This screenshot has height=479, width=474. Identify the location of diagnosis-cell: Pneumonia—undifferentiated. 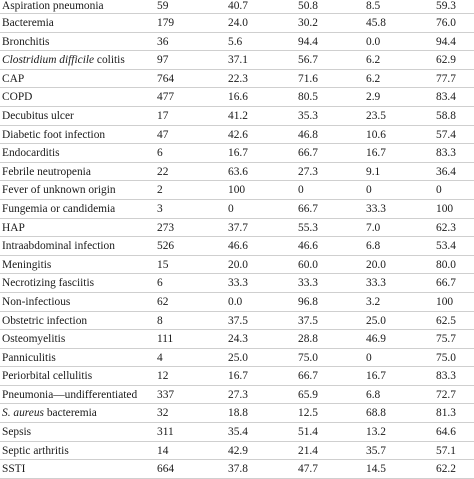
(69, 395).